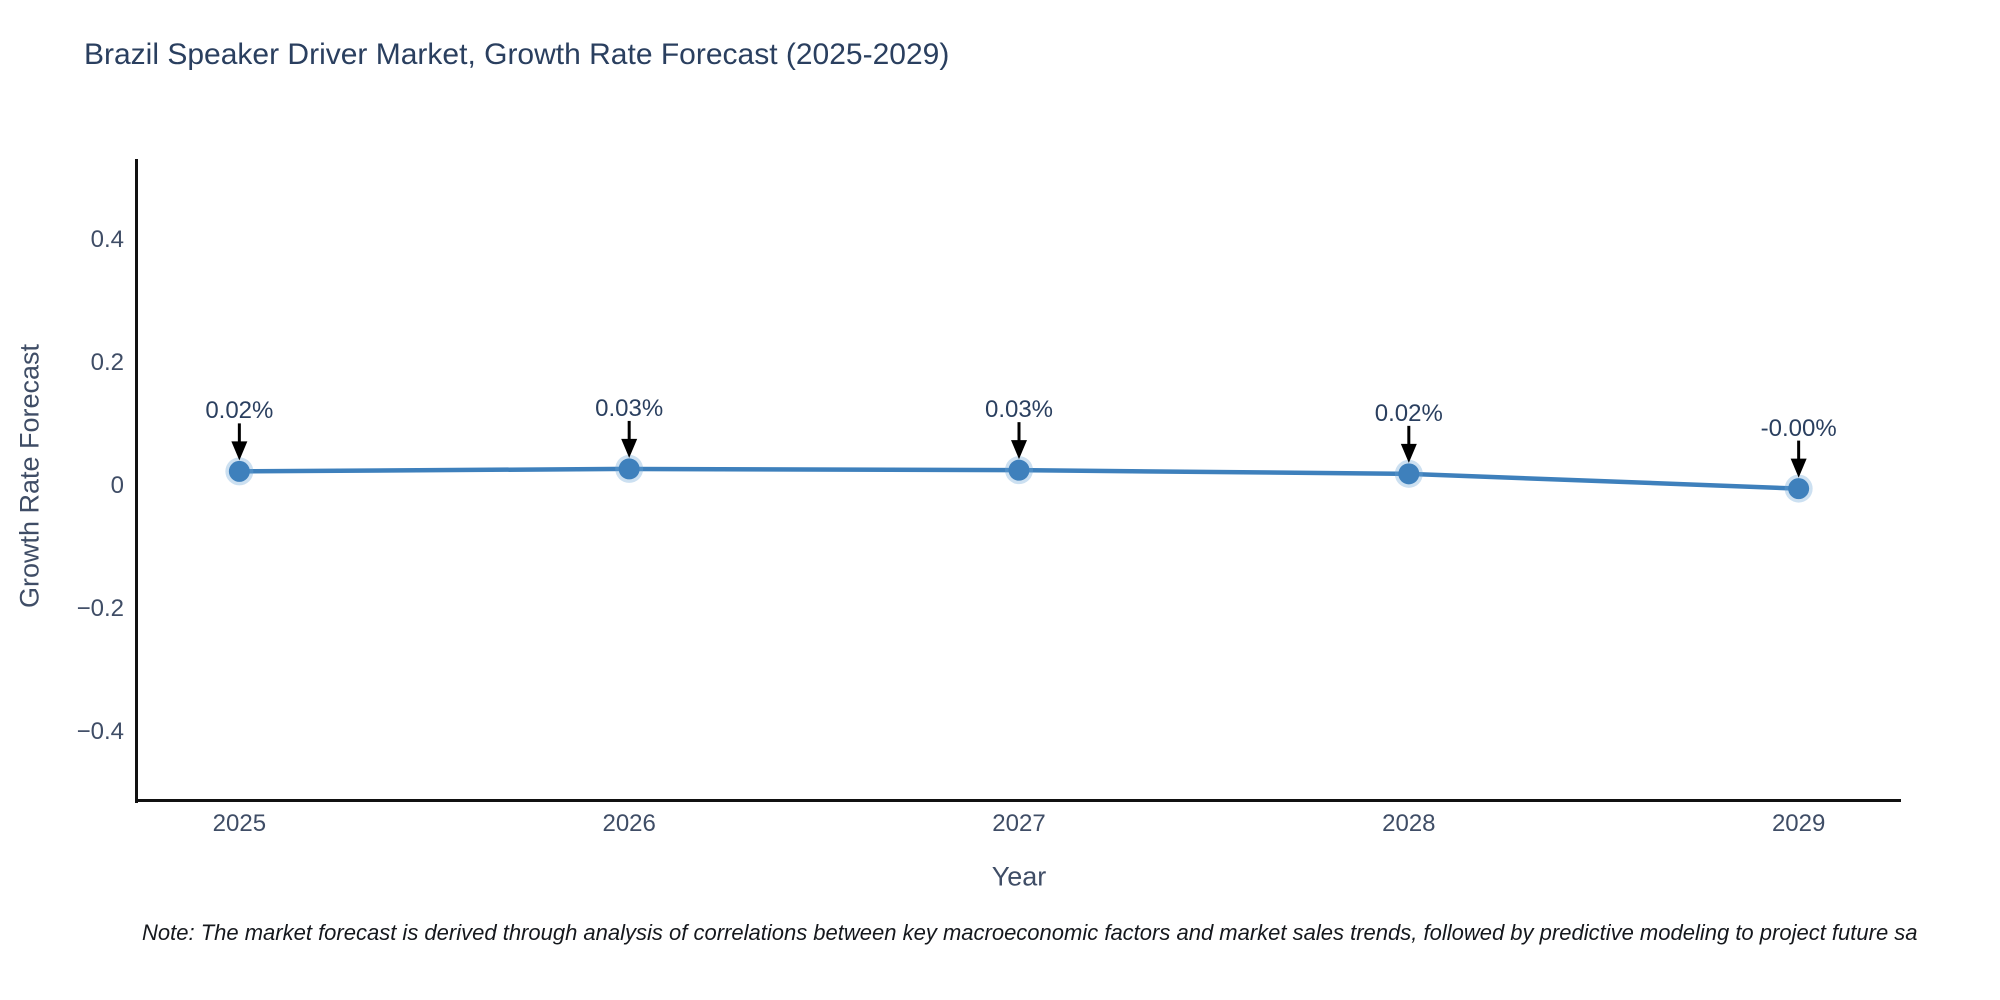 This screenshot has height=1000, width=2000. I want to click on x-axis-line, so click(1018, 800).